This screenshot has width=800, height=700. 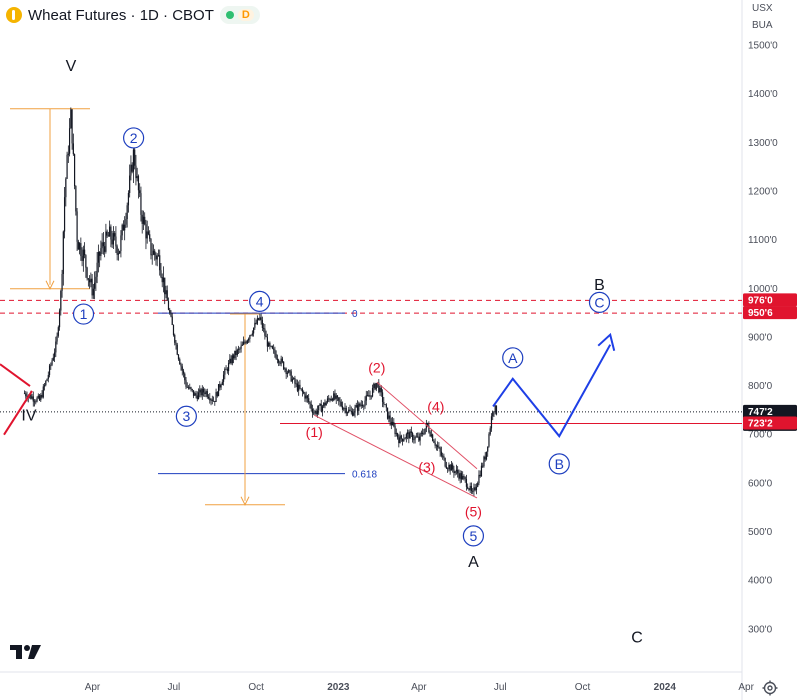 What do you see at coordinates (760, 300) in the screenshot?
I see `svg-text: 976'0` at bounding box center [760, 300].